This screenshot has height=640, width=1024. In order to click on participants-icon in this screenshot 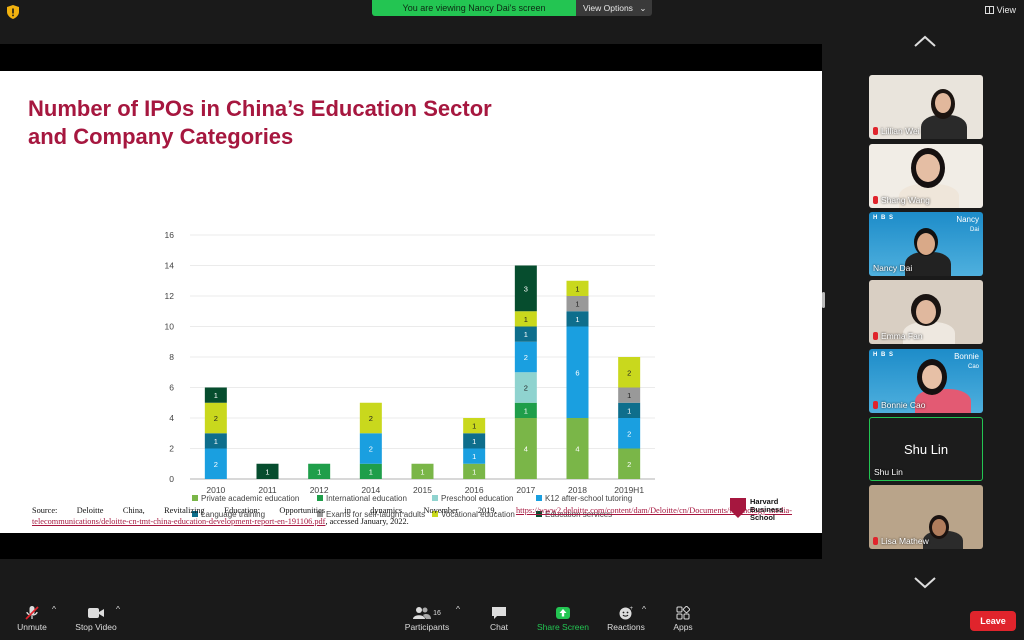, I will do `click(422, 613)`.